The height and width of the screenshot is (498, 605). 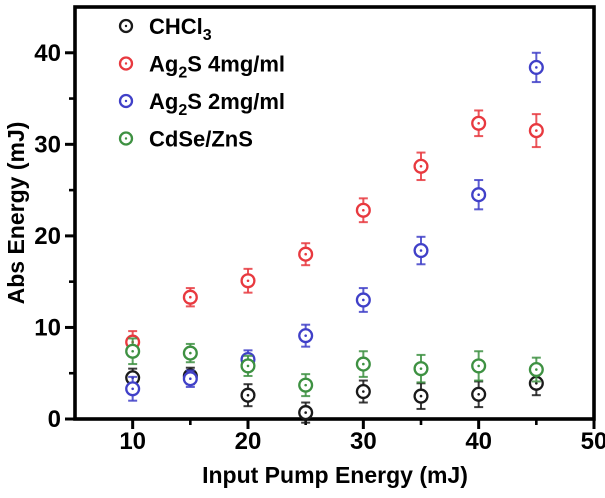 What do you see at coordinates (47, 53) in the screenshot?
I see `y-tick-label: 40` at bounding box center [47, 53].